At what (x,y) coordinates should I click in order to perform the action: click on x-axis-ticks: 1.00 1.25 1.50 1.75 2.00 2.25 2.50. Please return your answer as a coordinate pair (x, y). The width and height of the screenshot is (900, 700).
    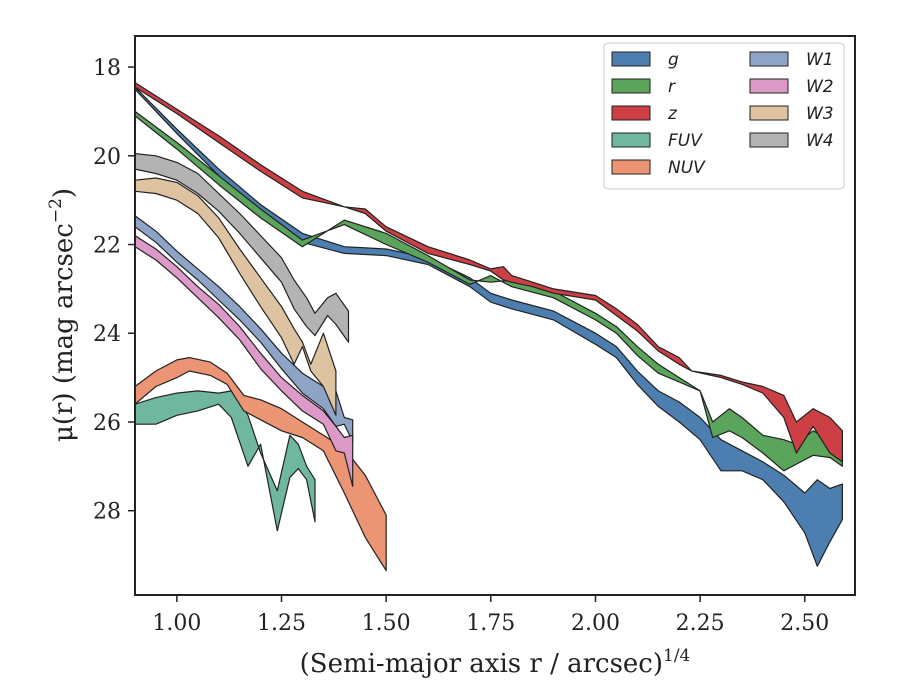
    Looking at the image, I should click on (490, 615).